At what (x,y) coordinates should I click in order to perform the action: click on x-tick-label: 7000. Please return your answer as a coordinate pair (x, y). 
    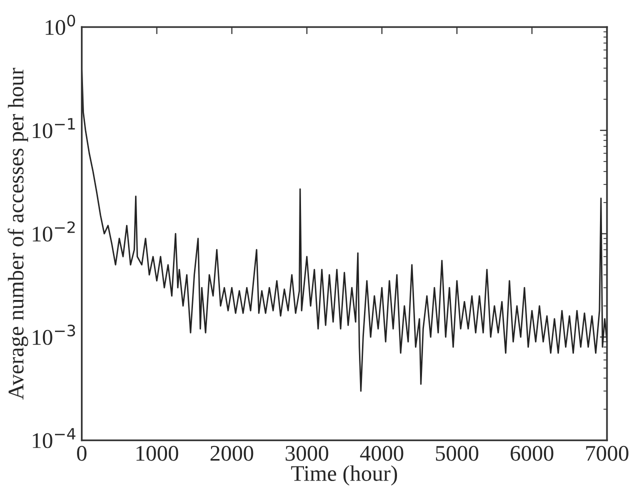
    Looking at the image, I should click on (607, 453).